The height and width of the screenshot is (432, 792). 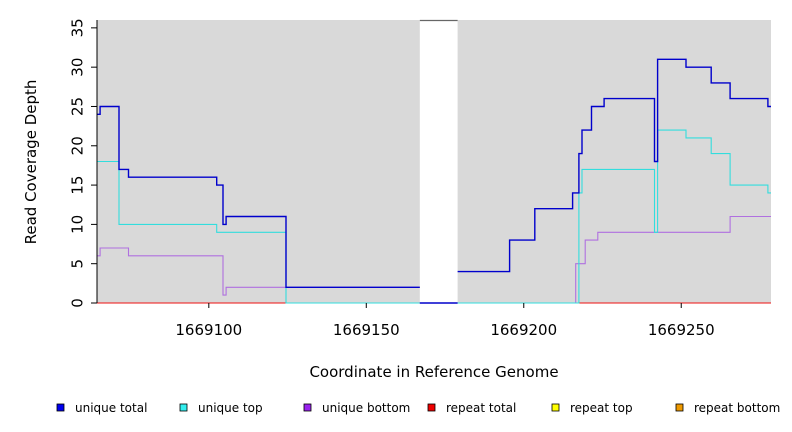 What do you see at coordinates (230, 408) in the screenshot?
I see `legend-label: unique top` at bounding box center [230, 408].